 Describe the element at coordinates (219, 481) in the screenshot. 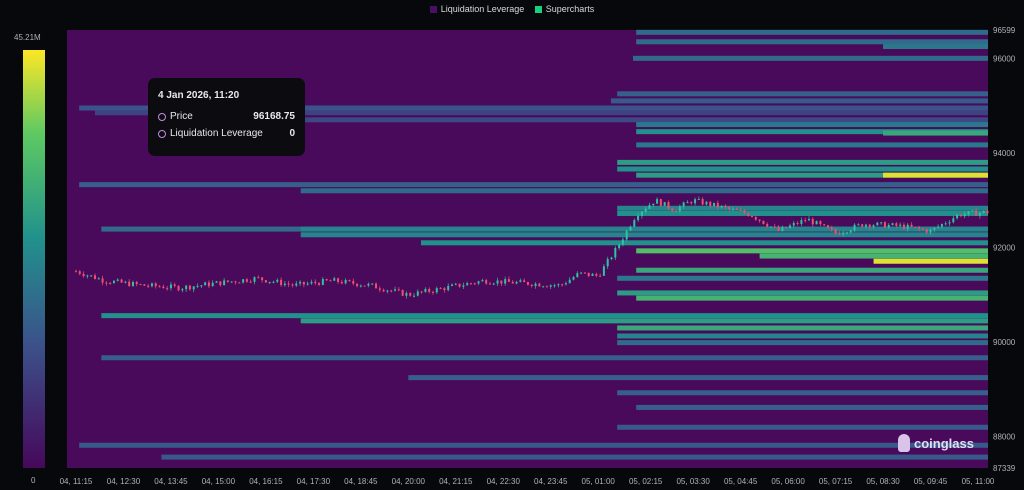

I see `x-tick-label: 04, 15:00` at that location.